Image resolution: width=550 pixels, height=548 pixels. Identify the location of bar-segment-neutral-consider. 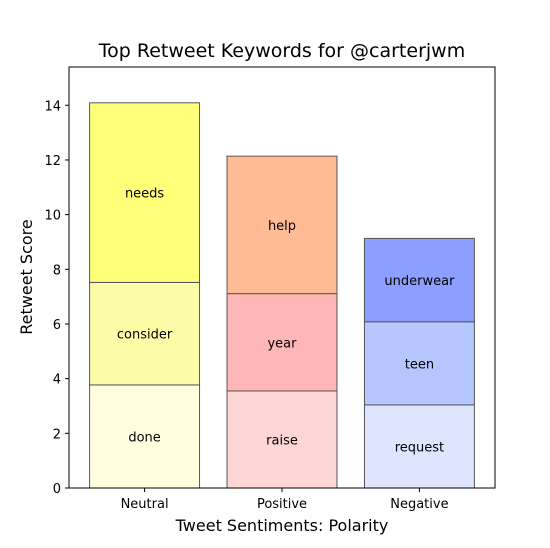
(145, 333).